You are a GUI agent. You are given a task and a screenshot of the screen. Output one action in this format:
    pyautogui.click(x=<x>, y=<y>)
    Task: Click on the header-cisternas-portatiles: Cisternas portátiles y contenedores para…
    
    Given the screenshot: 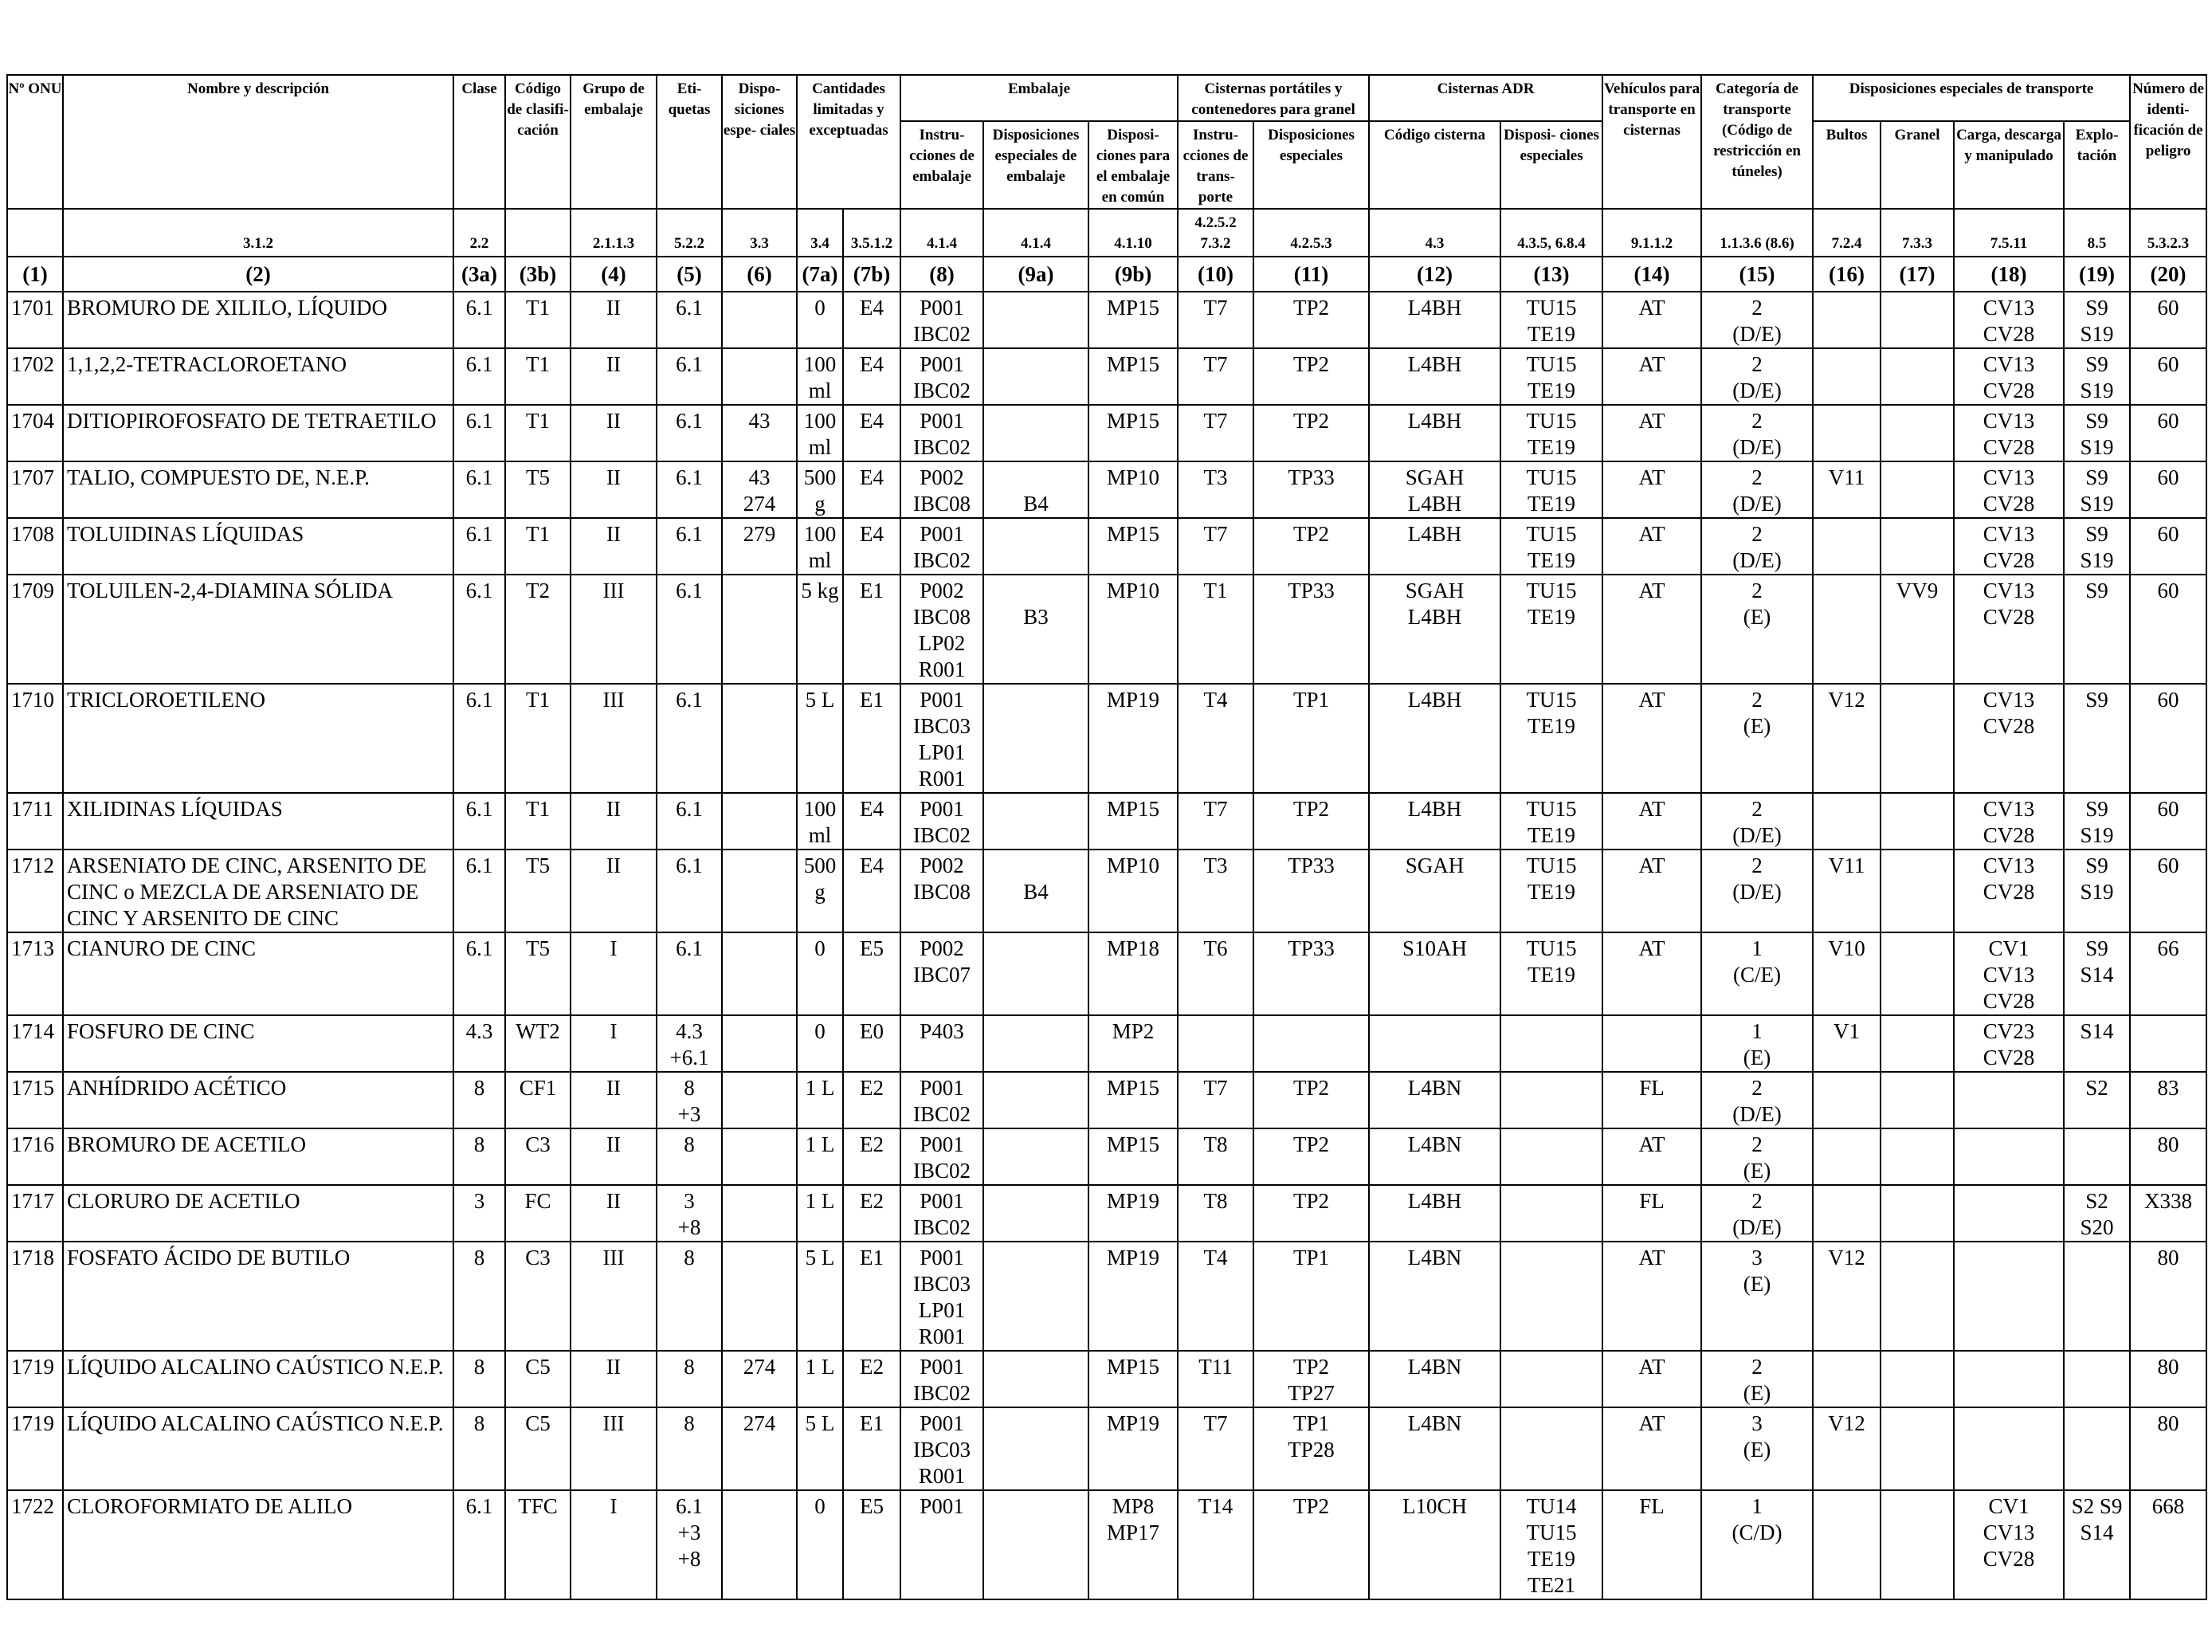 What is the action you would take?
    pyautogui.click(x=1273, y=98)
    